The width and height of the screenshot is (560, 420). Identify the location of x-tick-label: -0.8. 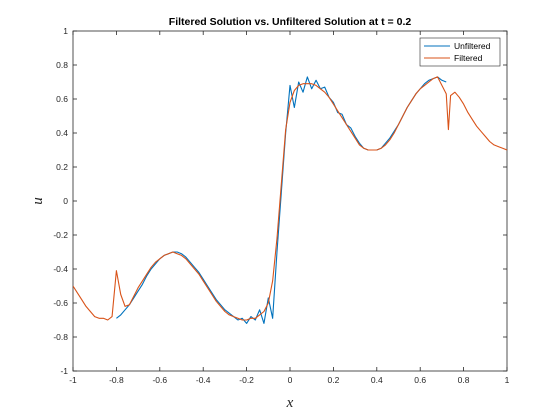
(116, 380).